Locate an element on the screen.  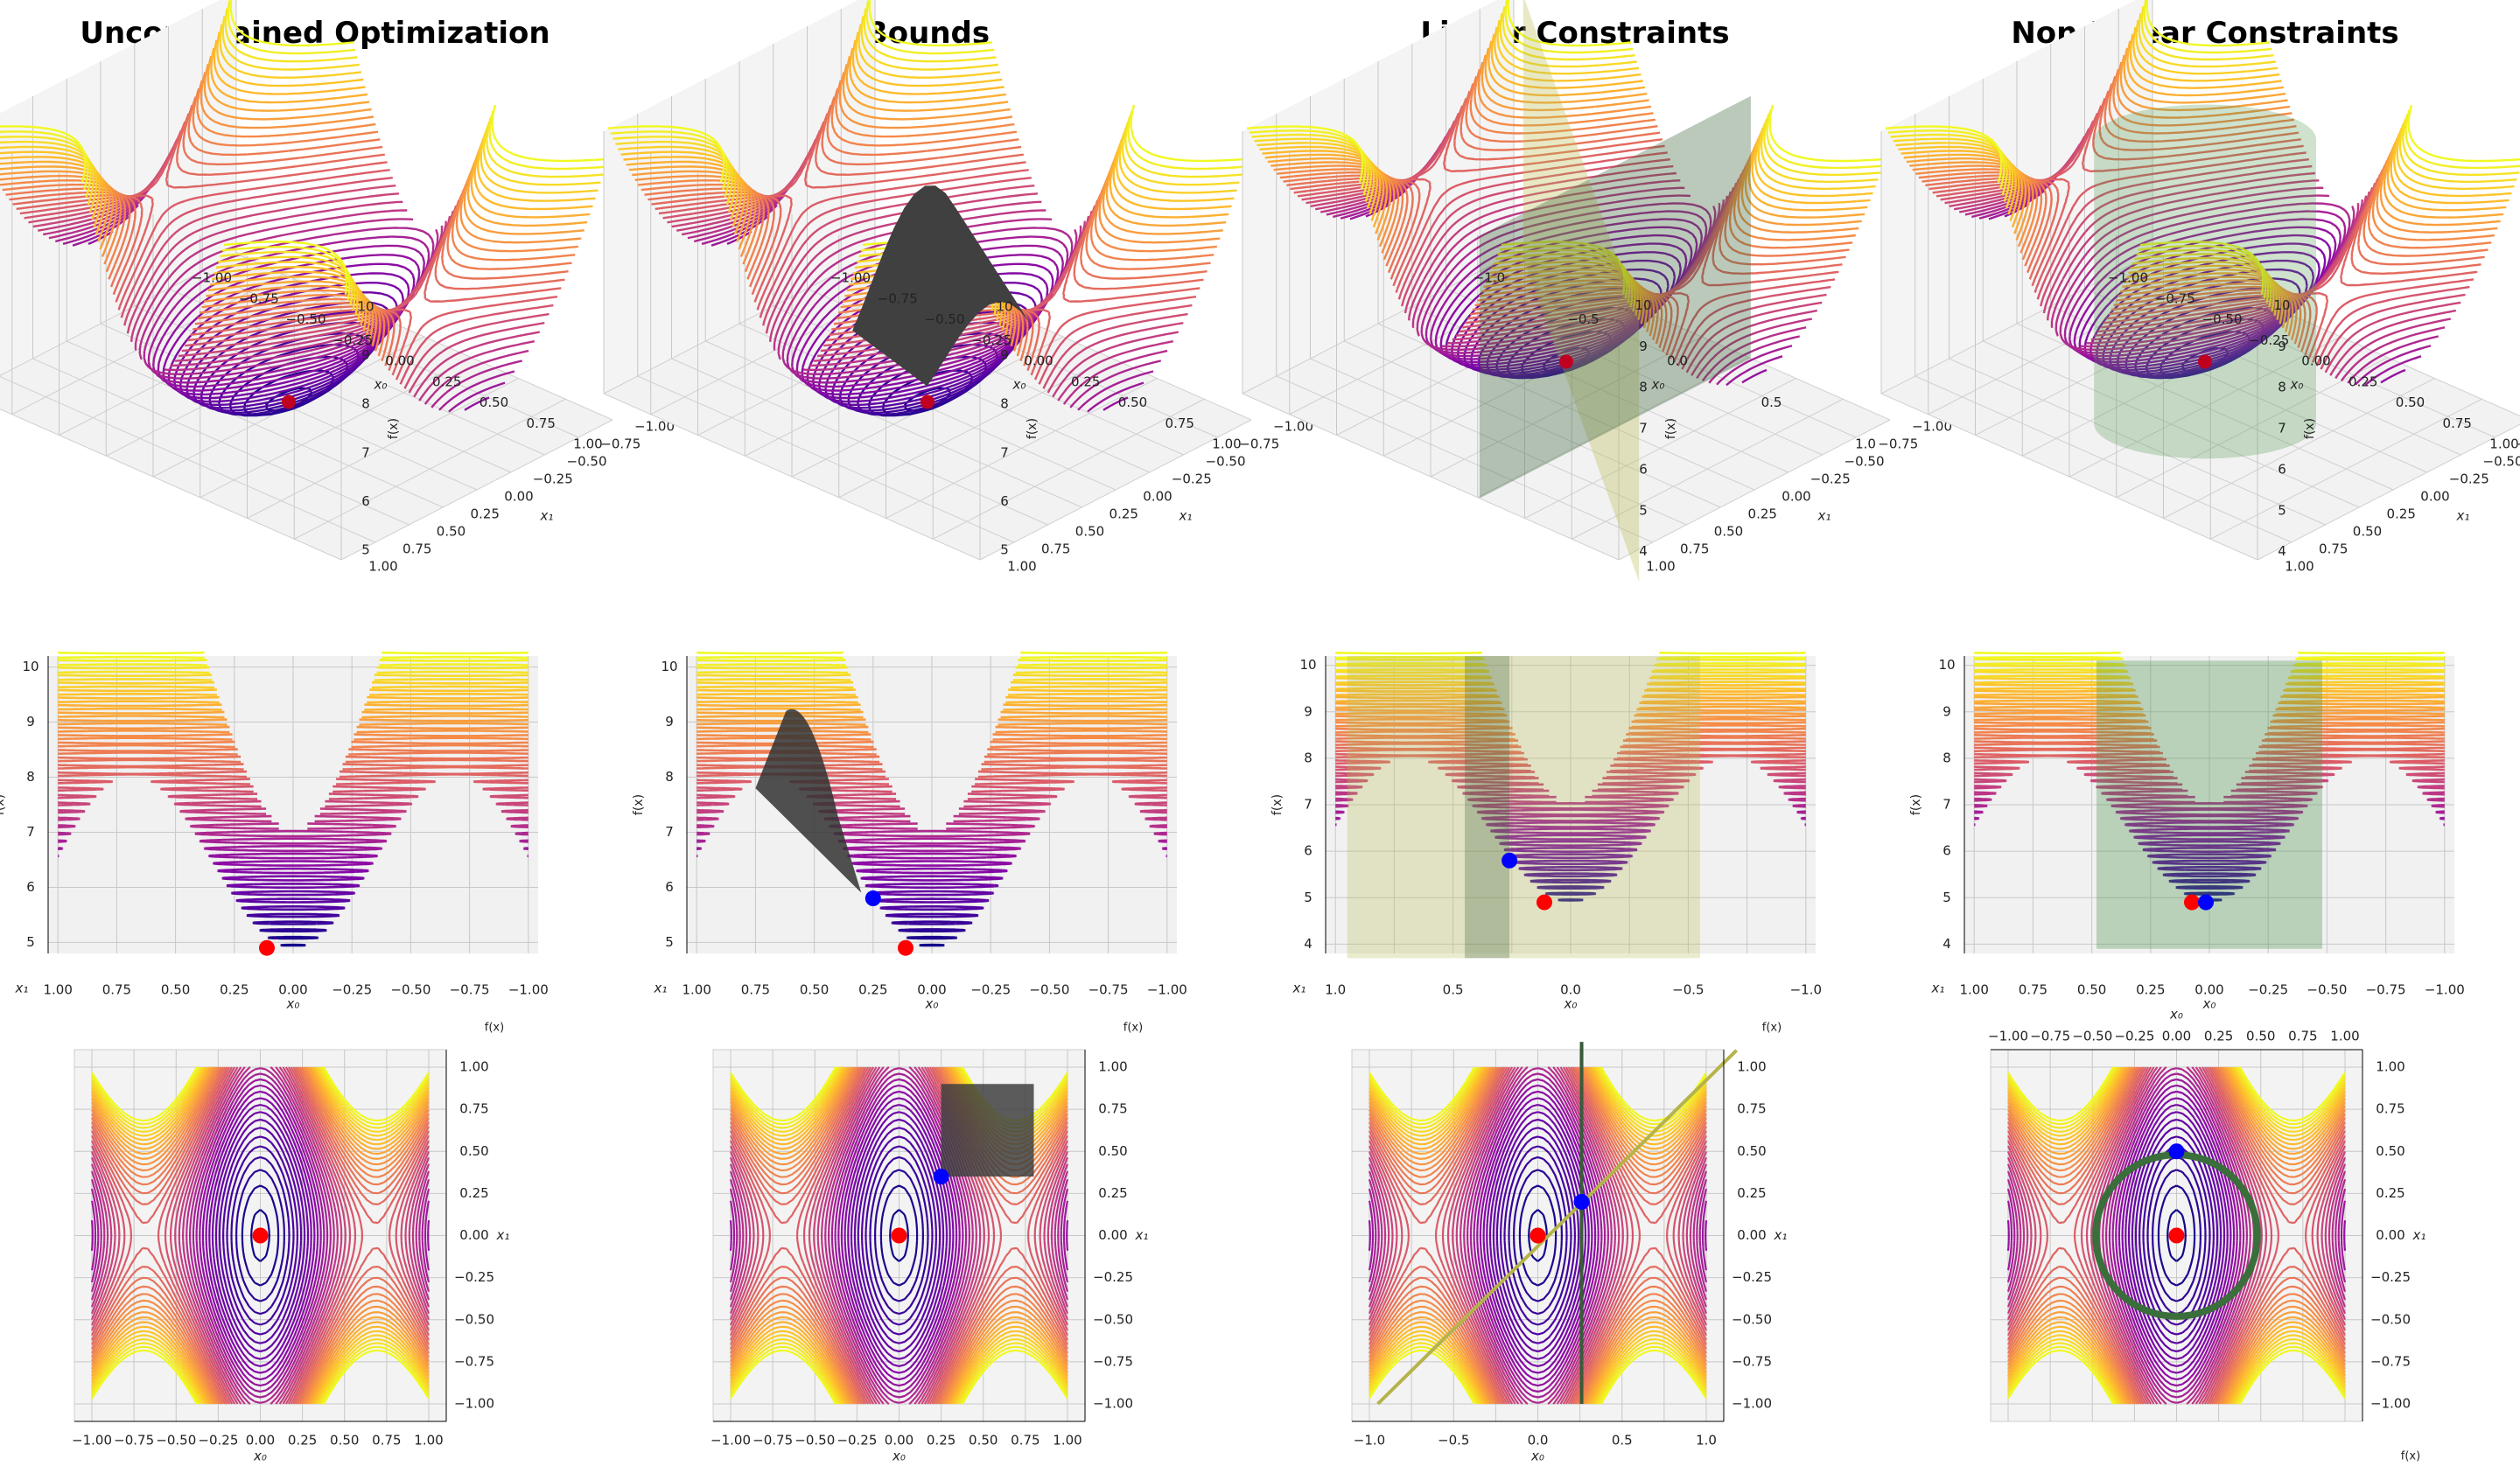
x0-tick-label: 1.0 is located at coordinates (1706, 1441).